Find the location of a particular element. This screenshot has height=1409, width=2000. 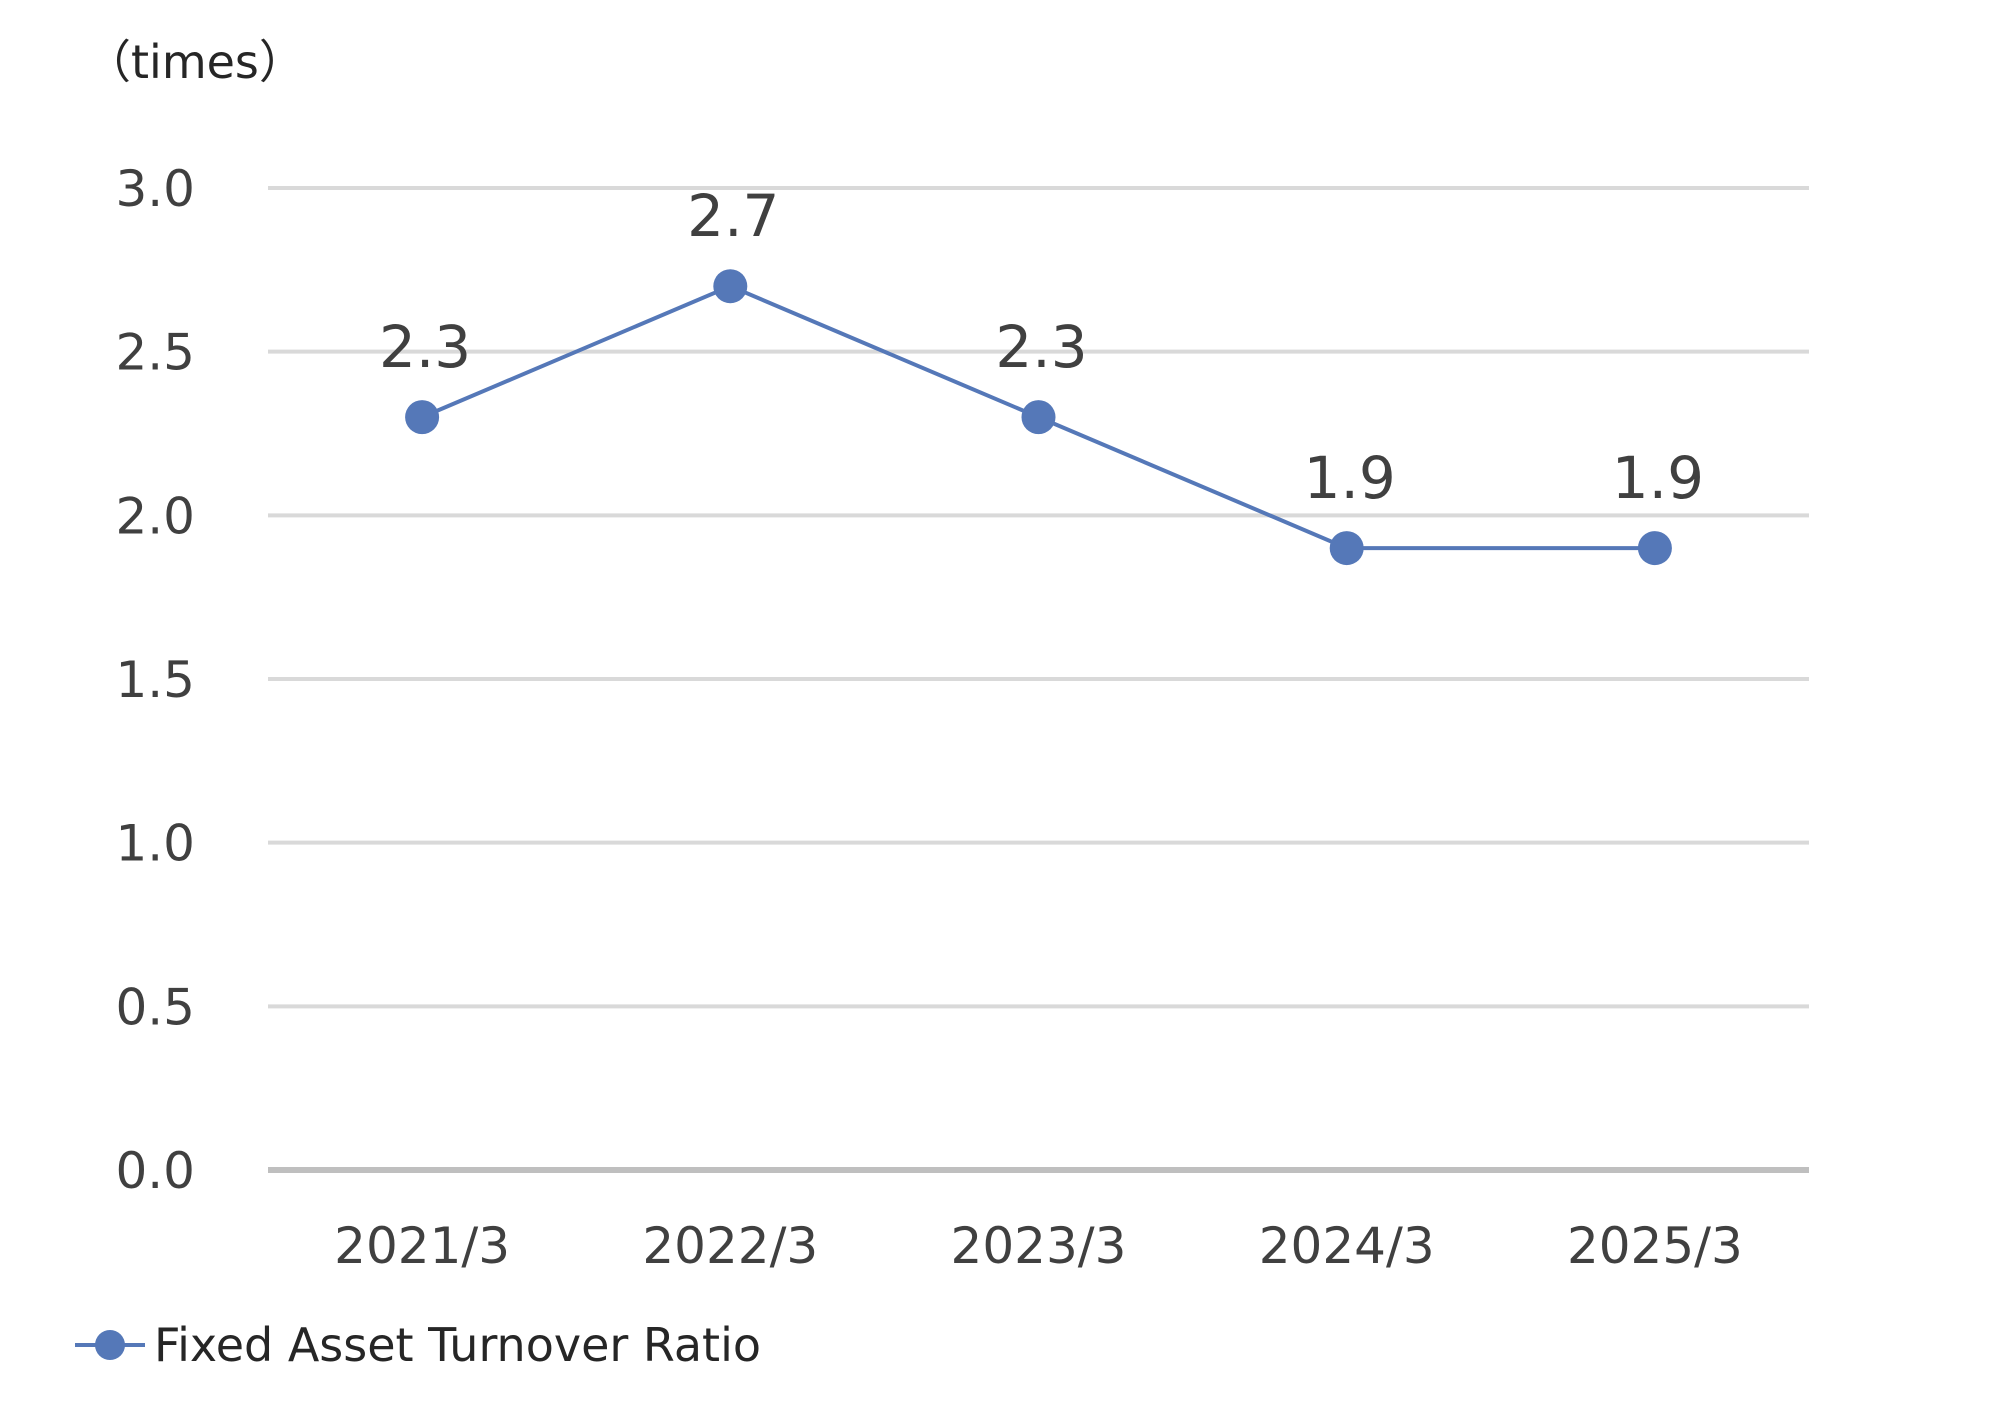

data-points is located at coordinates (1038, 417).